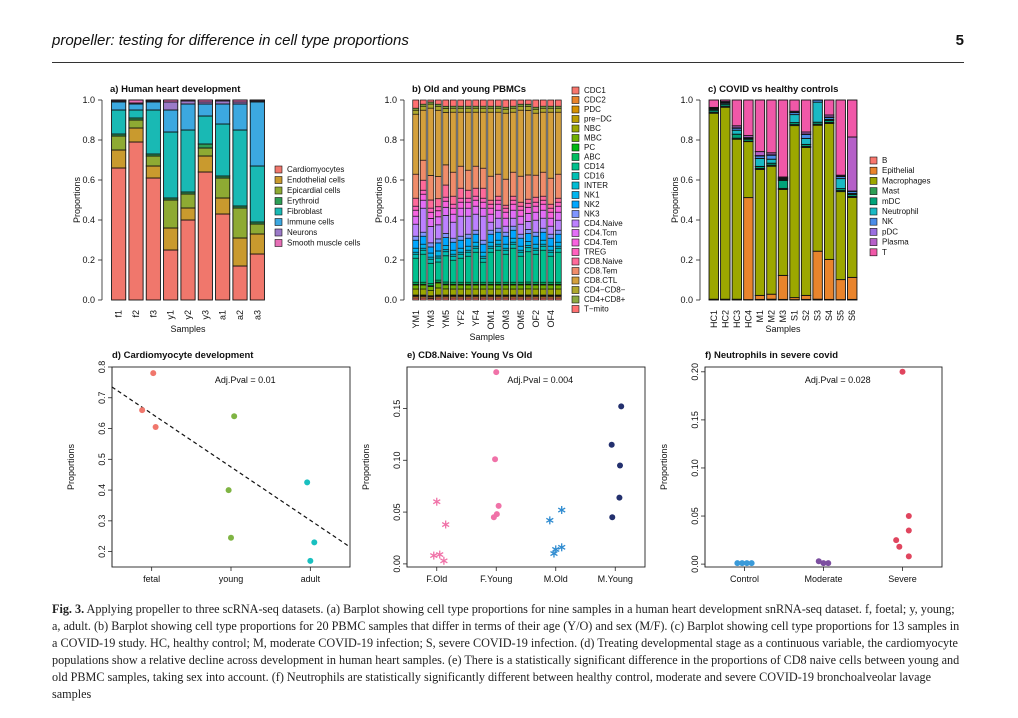 Image resolution: width=1018 pixels, height=718 pixels. What do you see at coordinates (695, 468) in the screenshot?
I see `y-tick-label: 0.10` at bounding box center [695, 468].